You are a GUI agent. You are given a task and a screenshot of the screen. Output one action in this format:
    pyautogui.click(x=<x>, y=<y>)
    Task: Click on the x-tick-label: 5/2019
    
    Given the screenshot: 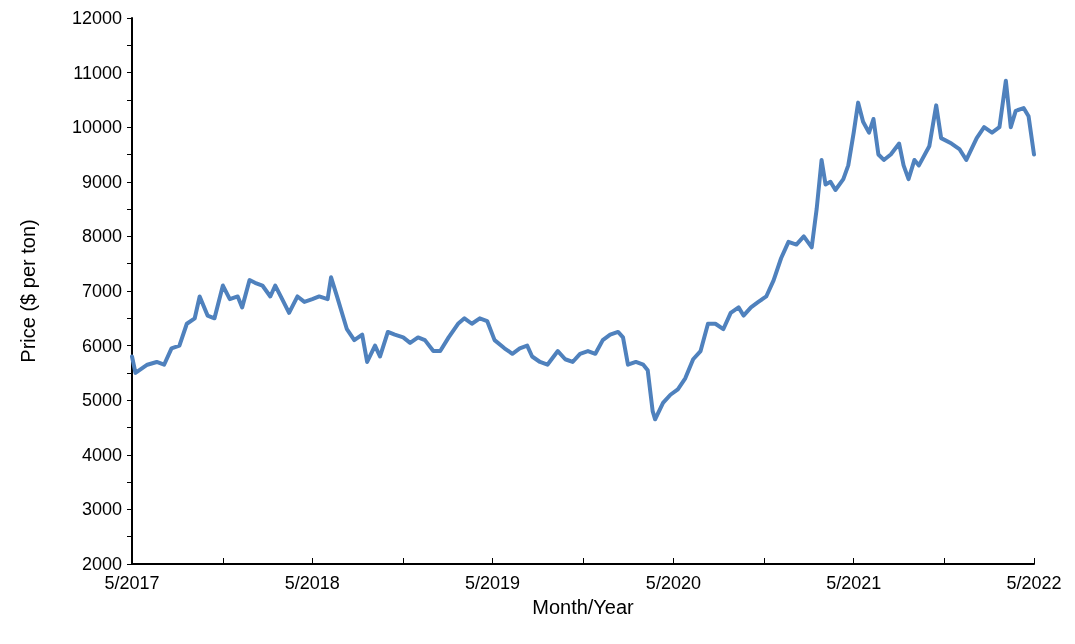 What is the action you would take?
    pyautogui.click(x=493, y=583)
    